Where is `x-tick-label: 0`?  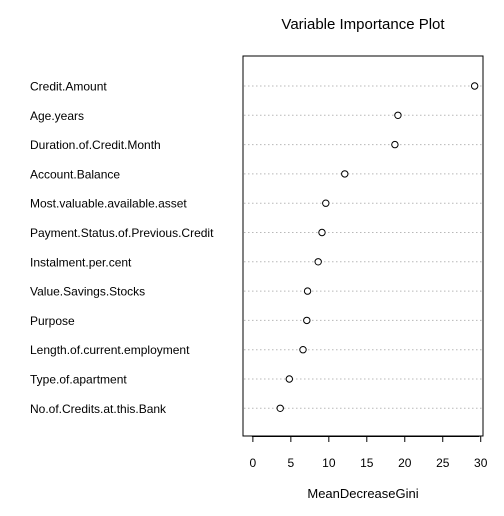
x-tick-label: 0 is located at coordinates (253, 463).